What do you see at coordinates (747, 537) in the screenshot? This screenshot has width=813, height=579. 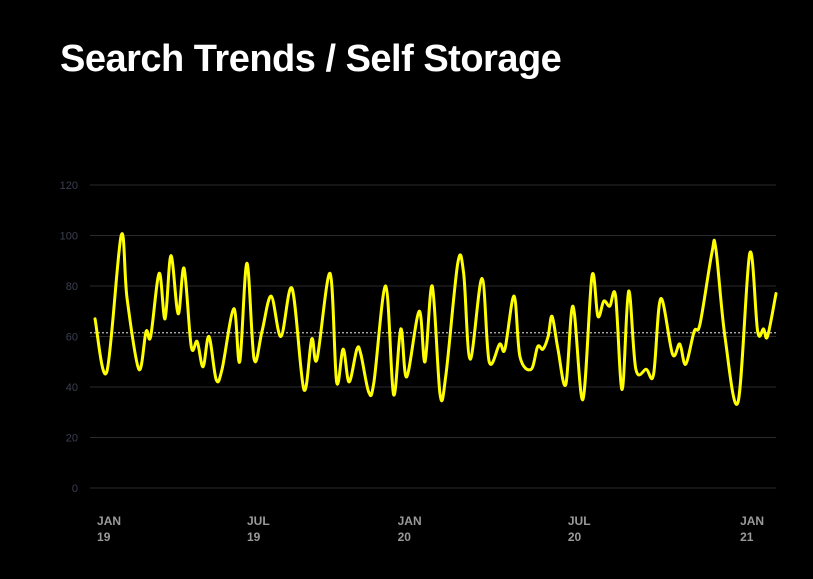 I see `x-tick-label-year: 21` at bounding box center [747, 537].